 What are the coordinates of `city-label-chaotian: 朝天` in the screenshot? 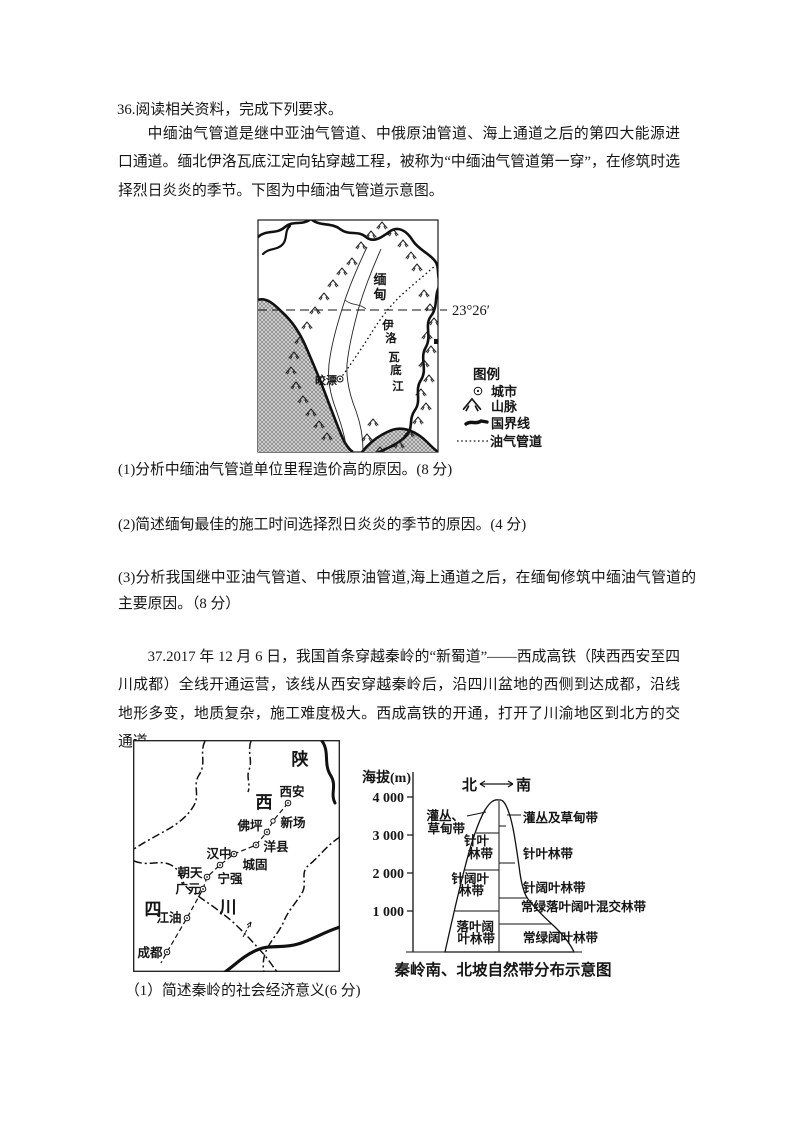 It's located at (190, 872).